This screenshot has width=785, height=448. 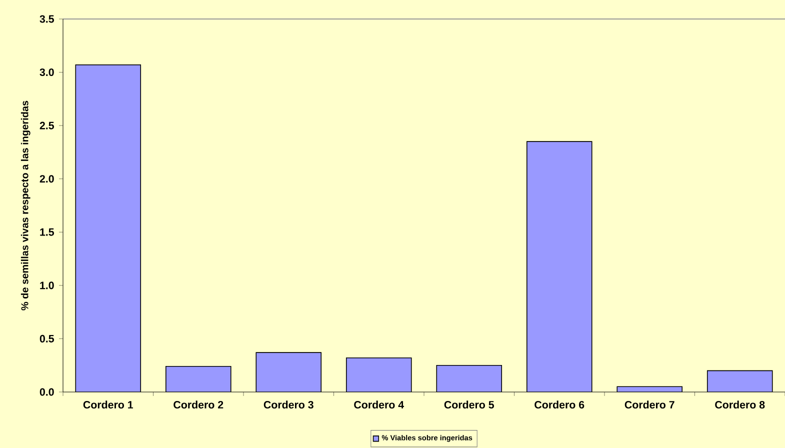 What do you see at coordinates (47, 179) in the screenshot?
I see `y-tick-label: 2.0` at bounding box center [47, 179].